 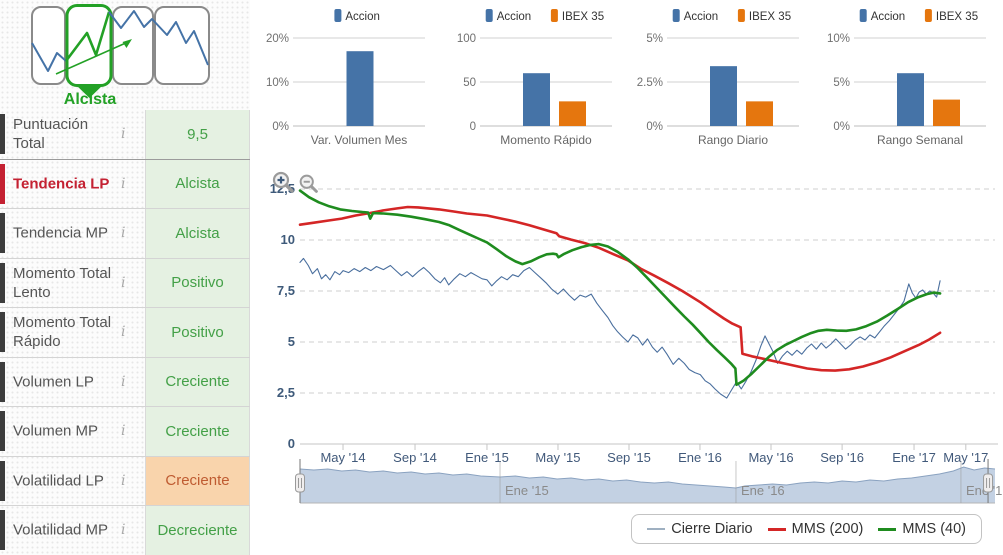 What do you see at coordinates (288, 239) in the screenshot?
I see `y-axis-label: 10` at bounding box center [288, 239].